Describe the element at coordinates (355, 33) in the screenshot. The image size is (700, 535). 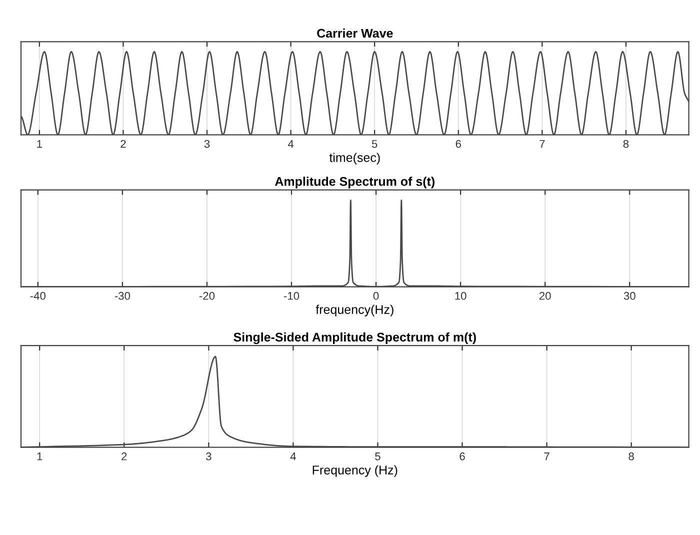
I see `chart-title: Carrier Wave` at that location.